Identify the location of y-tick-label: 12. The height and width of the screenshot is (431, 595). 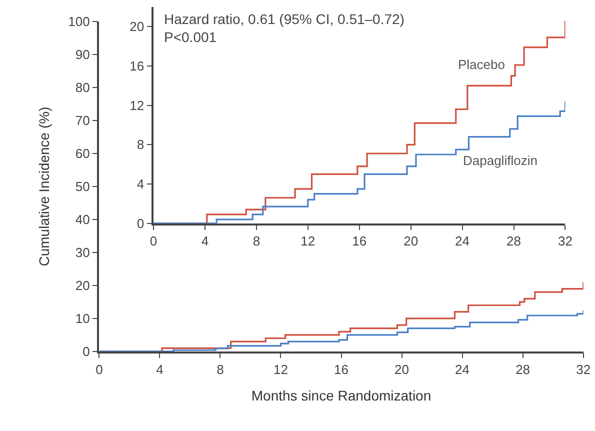
(137, 105).